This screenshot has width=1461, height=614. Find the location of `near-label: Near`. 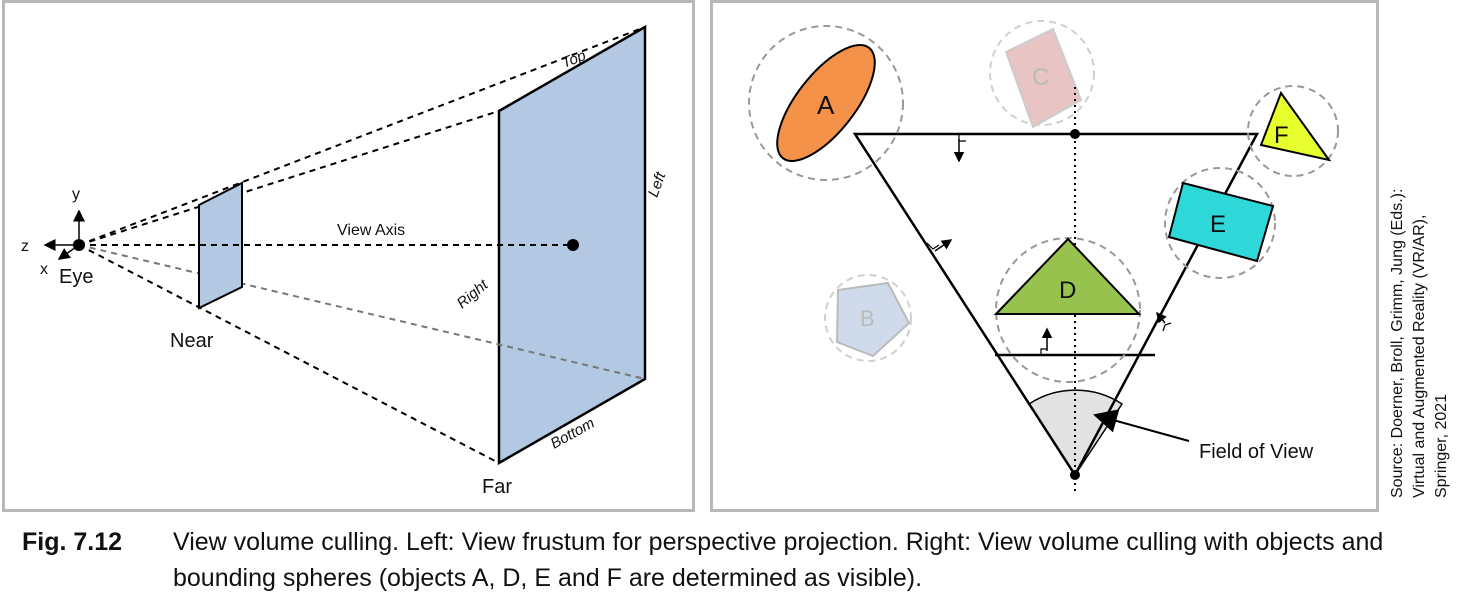

near-label: Near is located at coordinates (192, 341).